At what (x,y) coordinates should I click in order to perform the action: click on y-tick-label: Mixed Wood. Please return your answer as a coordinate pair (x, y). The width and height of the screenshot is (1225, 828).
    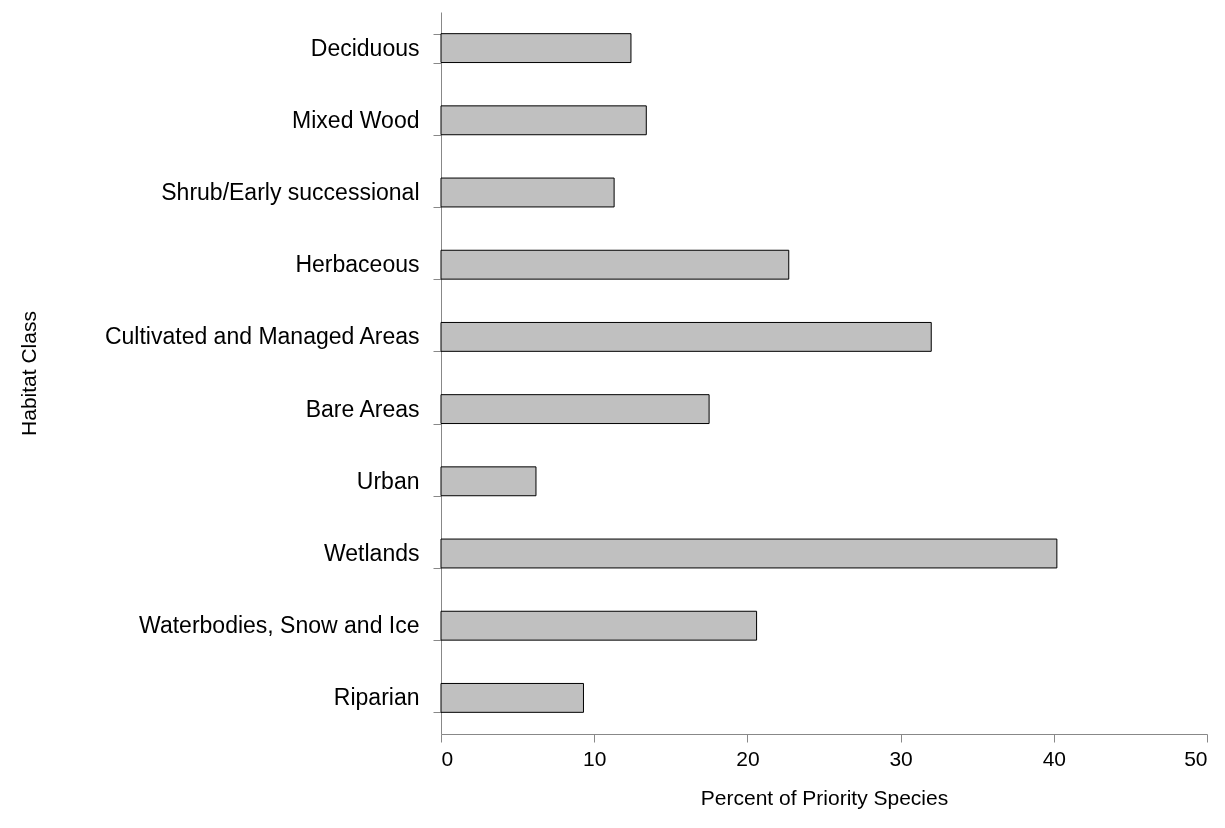
    Looking at the image, I should click on (356, 119).